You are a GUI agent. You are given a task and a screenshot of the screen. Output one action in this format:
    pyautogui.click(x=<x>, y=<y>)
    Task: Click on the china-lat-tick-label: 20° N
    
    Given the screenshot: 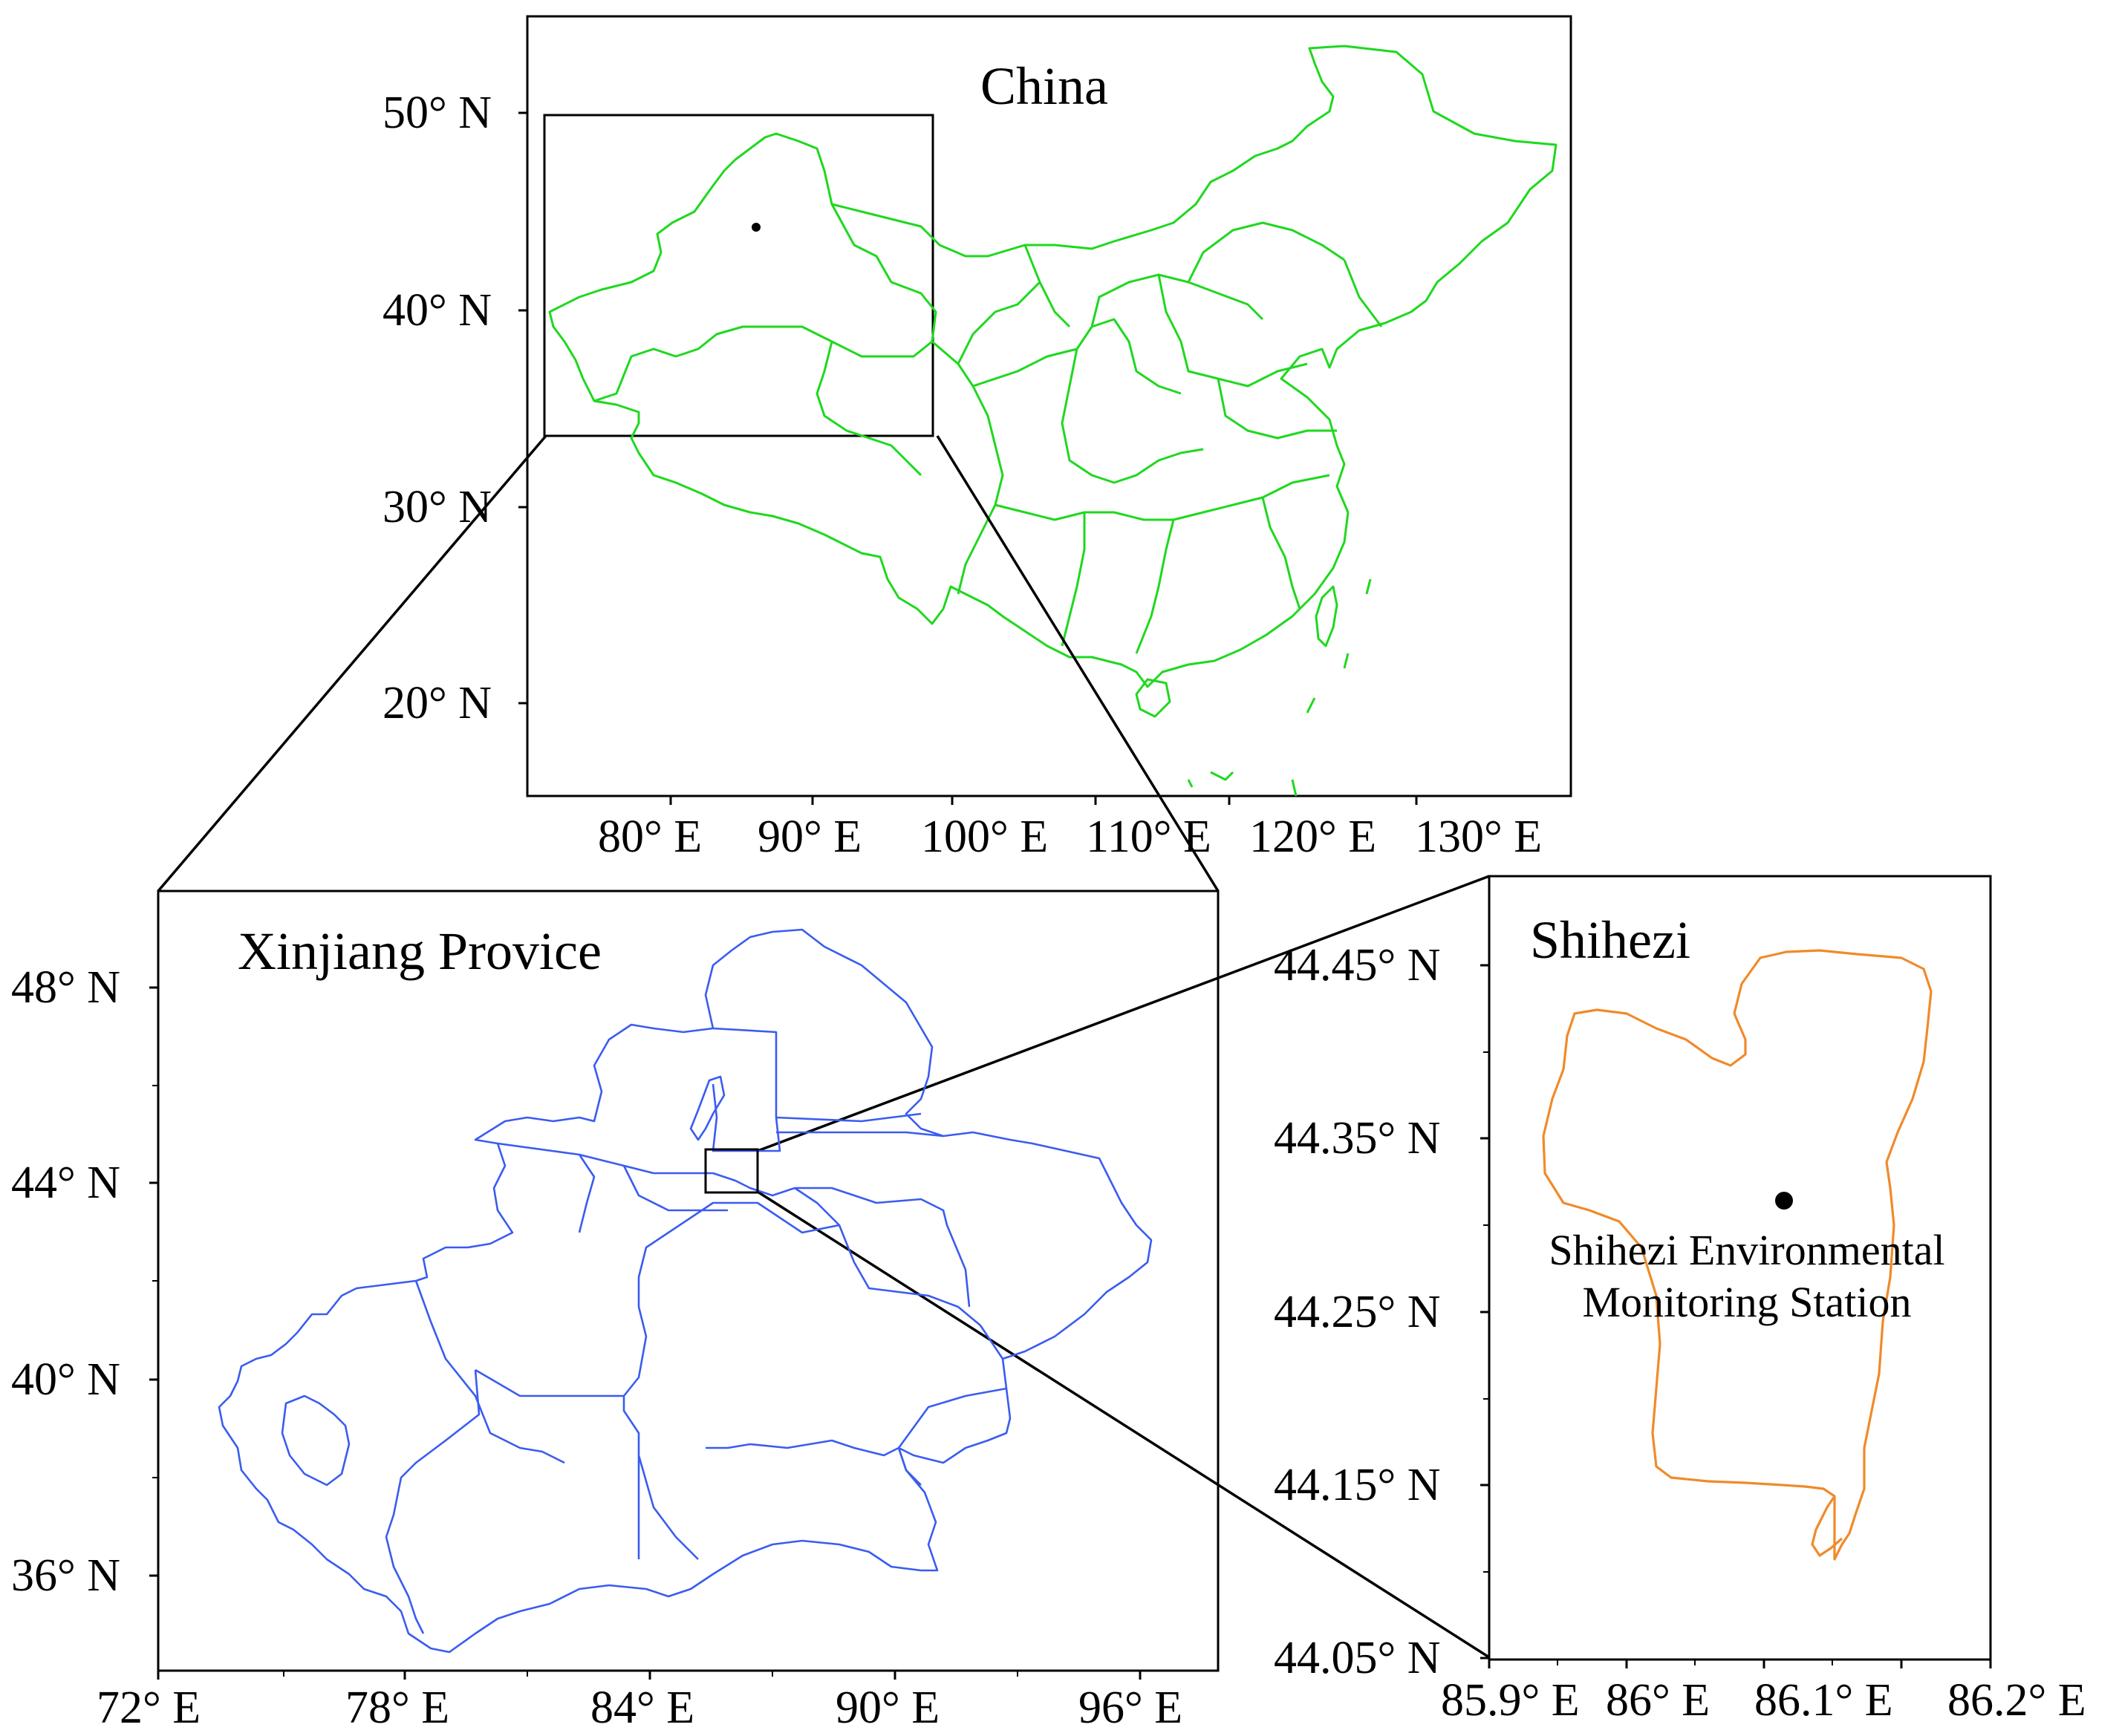 What is the action you would take?
    pyautogui.click(x=437, y=703)
    